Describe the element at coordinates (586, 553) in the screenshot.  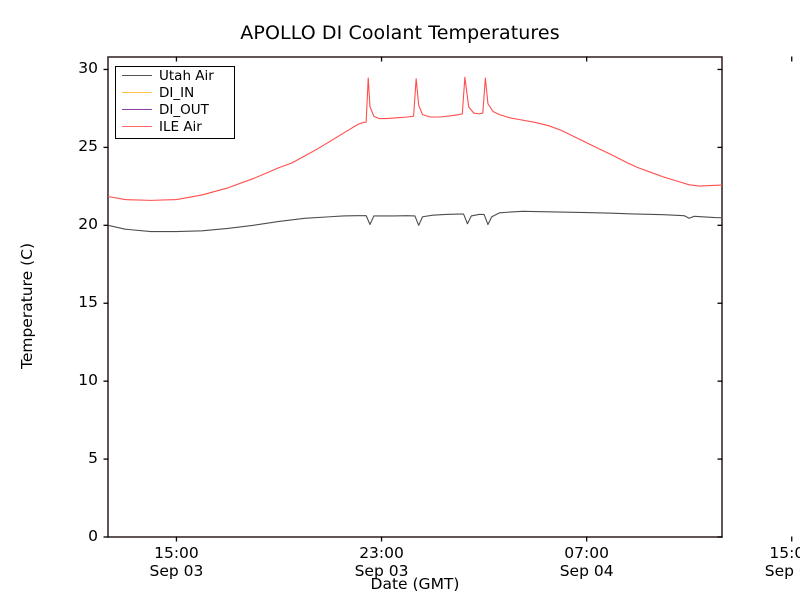
I see `x-tick-time: 07:00` at that location.